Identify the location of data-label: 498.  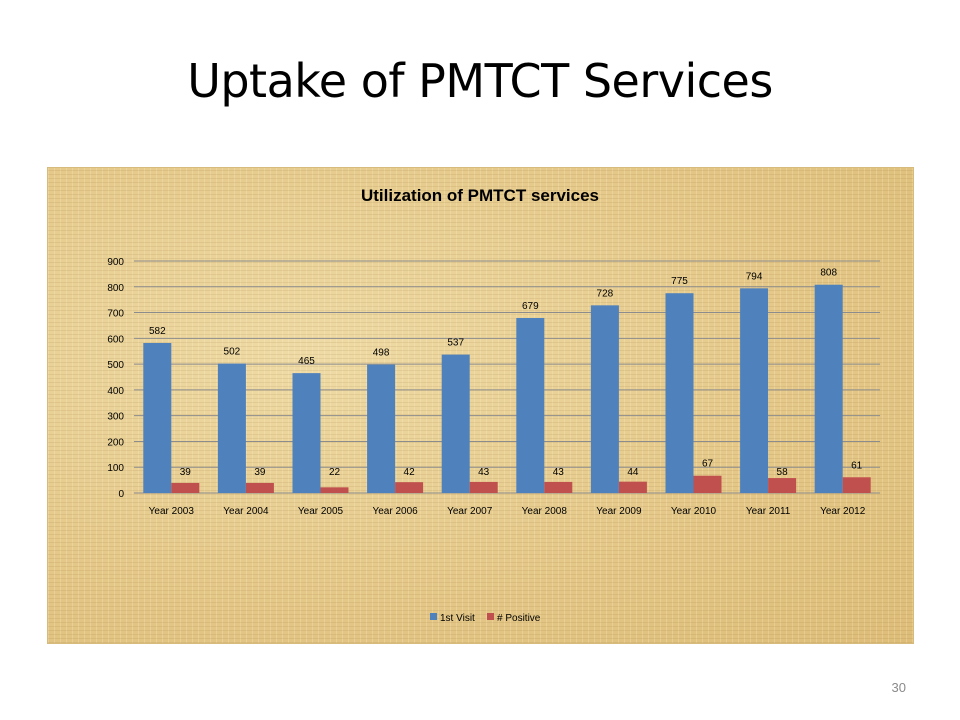
(381, 353).